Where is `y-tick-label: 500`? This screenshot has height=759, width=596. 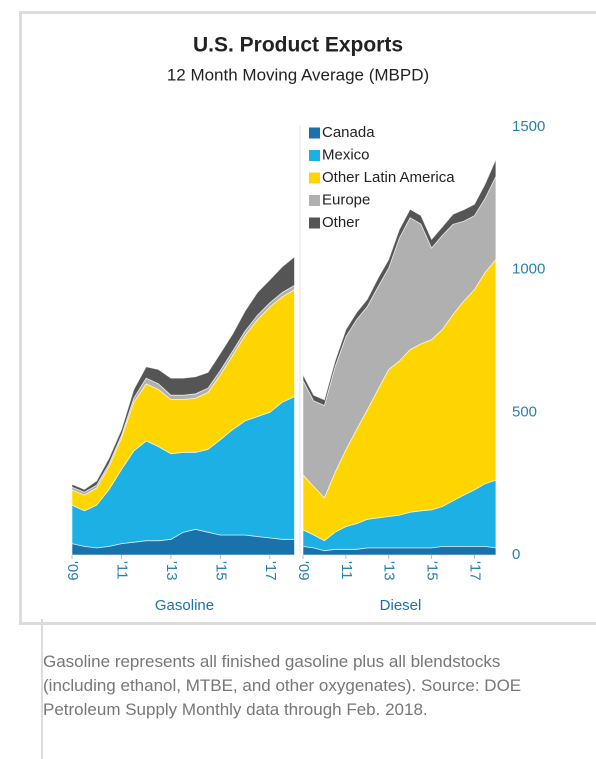 y-tick-label: 500 is located at coordinates (524, 411).